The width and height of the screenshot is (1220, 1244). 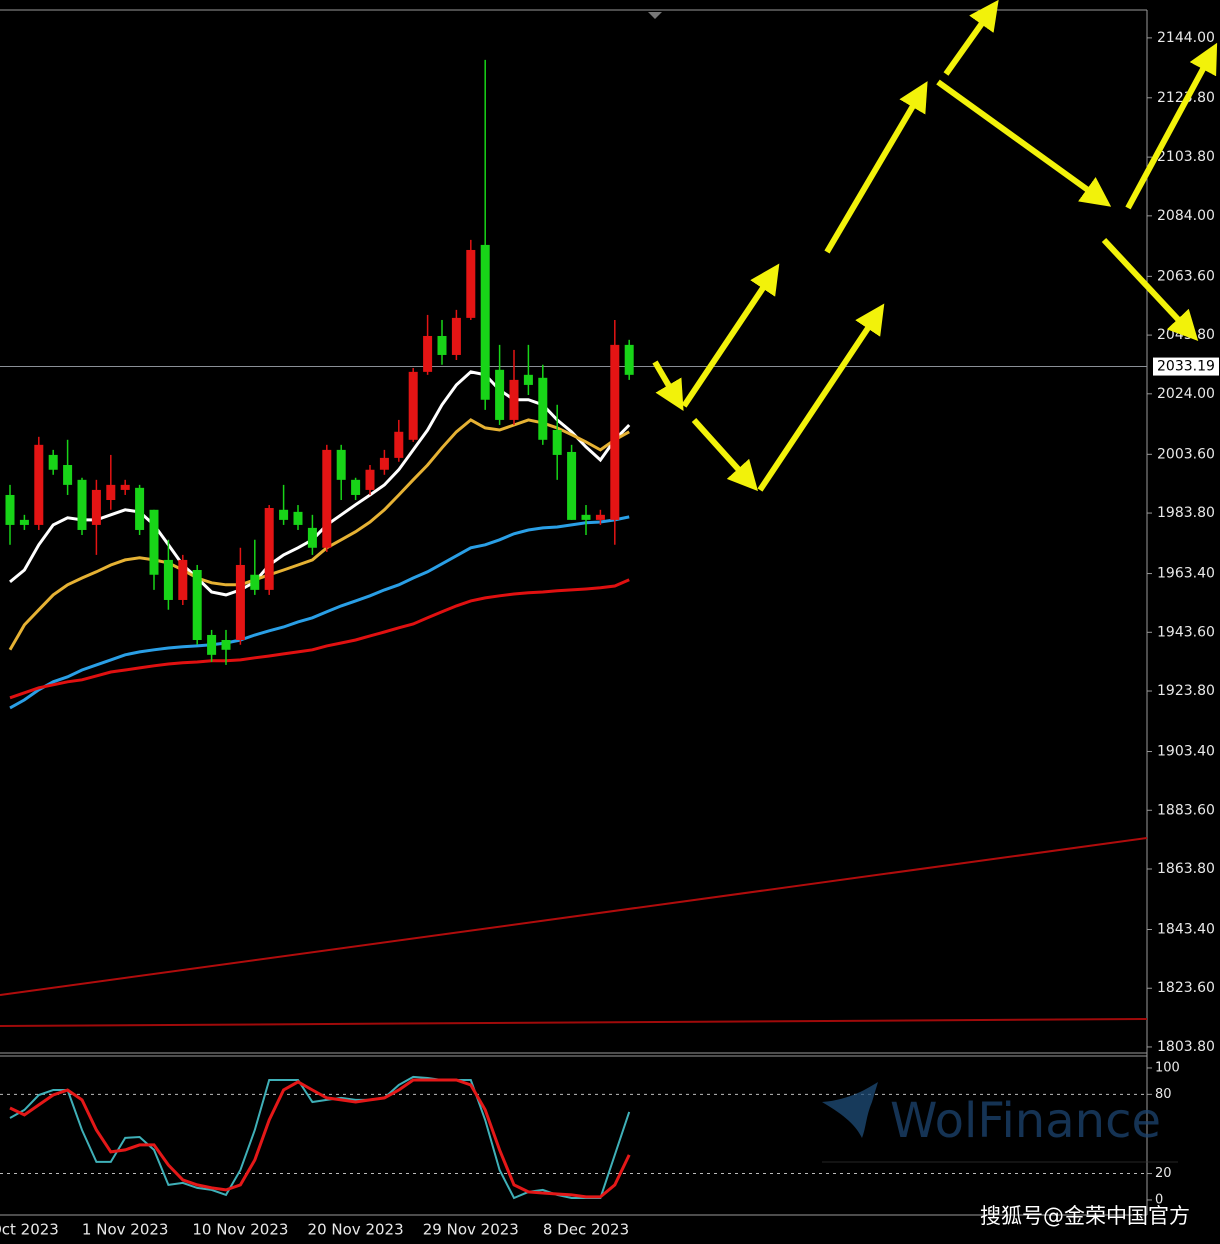 What do you see at coordinates (655, 15) in the screenshot?
I see `shift-marker` at bounding box center [655, 15].